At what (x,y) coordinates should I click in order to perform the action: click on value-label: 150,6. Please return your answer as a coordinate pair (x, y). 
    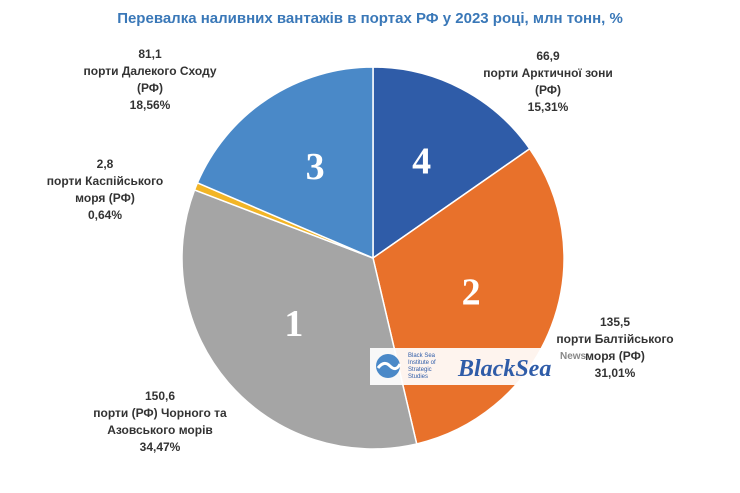
    Looking at the image, I should click on (160, 396).